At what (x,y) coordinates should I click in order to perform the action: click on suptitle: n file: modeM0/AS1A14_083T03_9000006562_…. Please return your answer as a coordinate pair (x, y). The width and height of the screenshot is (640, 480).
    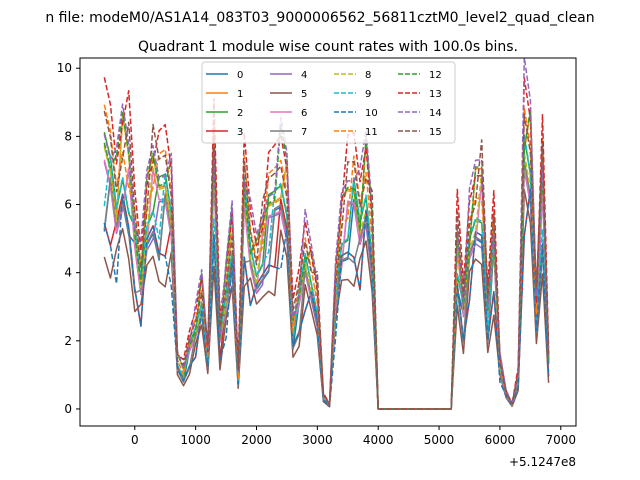
    Looking at the image, I should click on (319, 18).